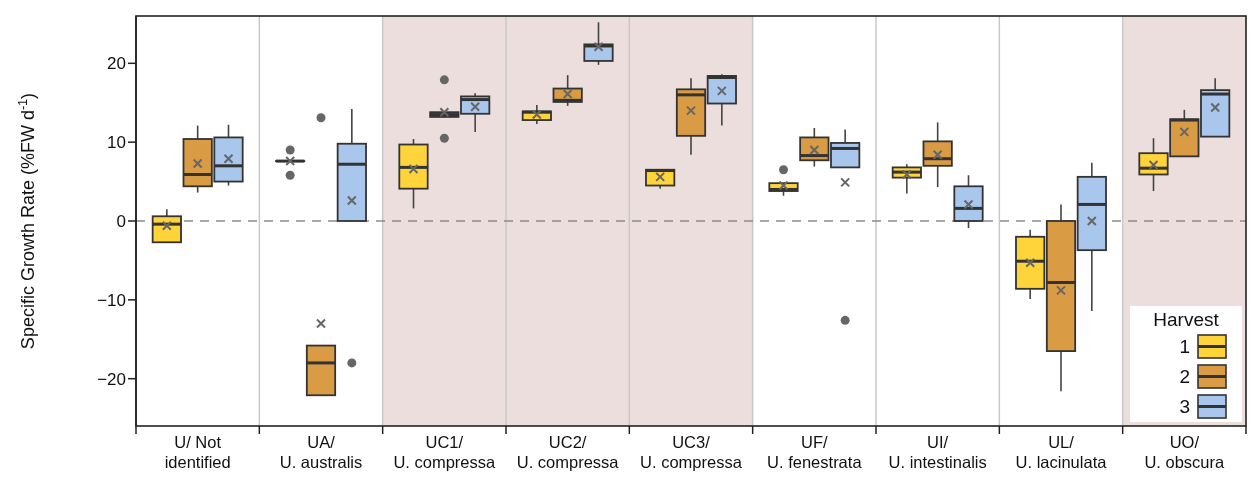 The image size is (1258, 498). What do you see at coordinates (1184, 346) in the screenshot?
I see `legend-label: 1` at bounding box center [1184, 346].